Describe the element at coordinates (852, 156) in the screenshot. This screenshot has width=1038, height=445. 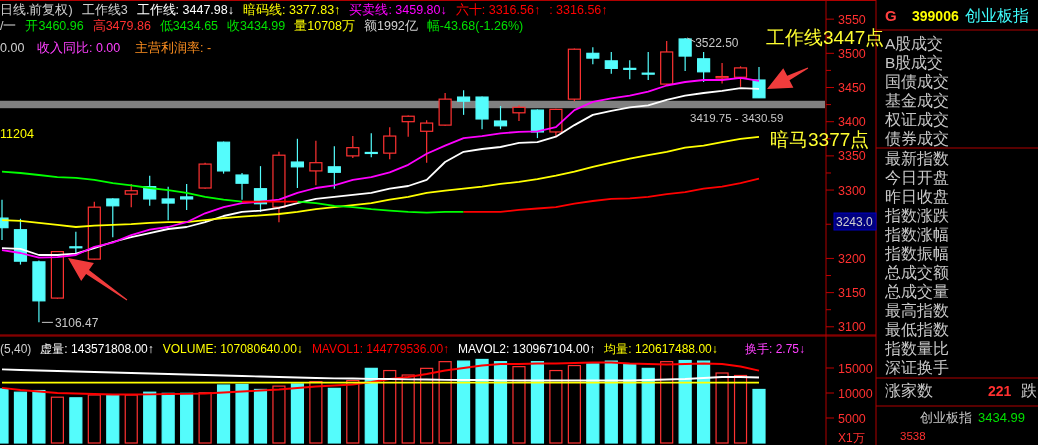
I see `y-tick-label: 3350` at that location.